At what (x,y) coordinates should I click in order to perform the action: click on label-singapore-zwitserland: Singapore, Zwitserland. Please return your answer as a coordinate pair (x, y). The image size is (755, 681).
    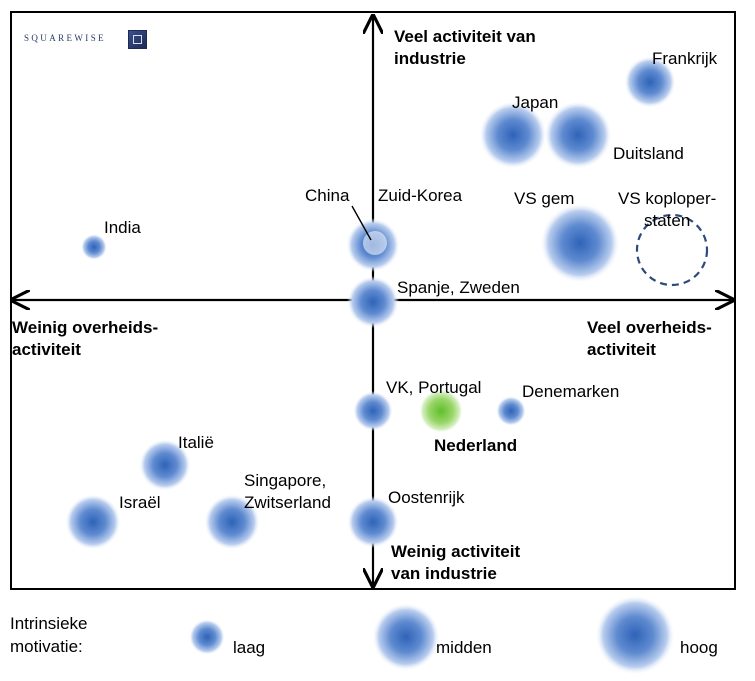
    Looking at the image, I should click on (287, 491).